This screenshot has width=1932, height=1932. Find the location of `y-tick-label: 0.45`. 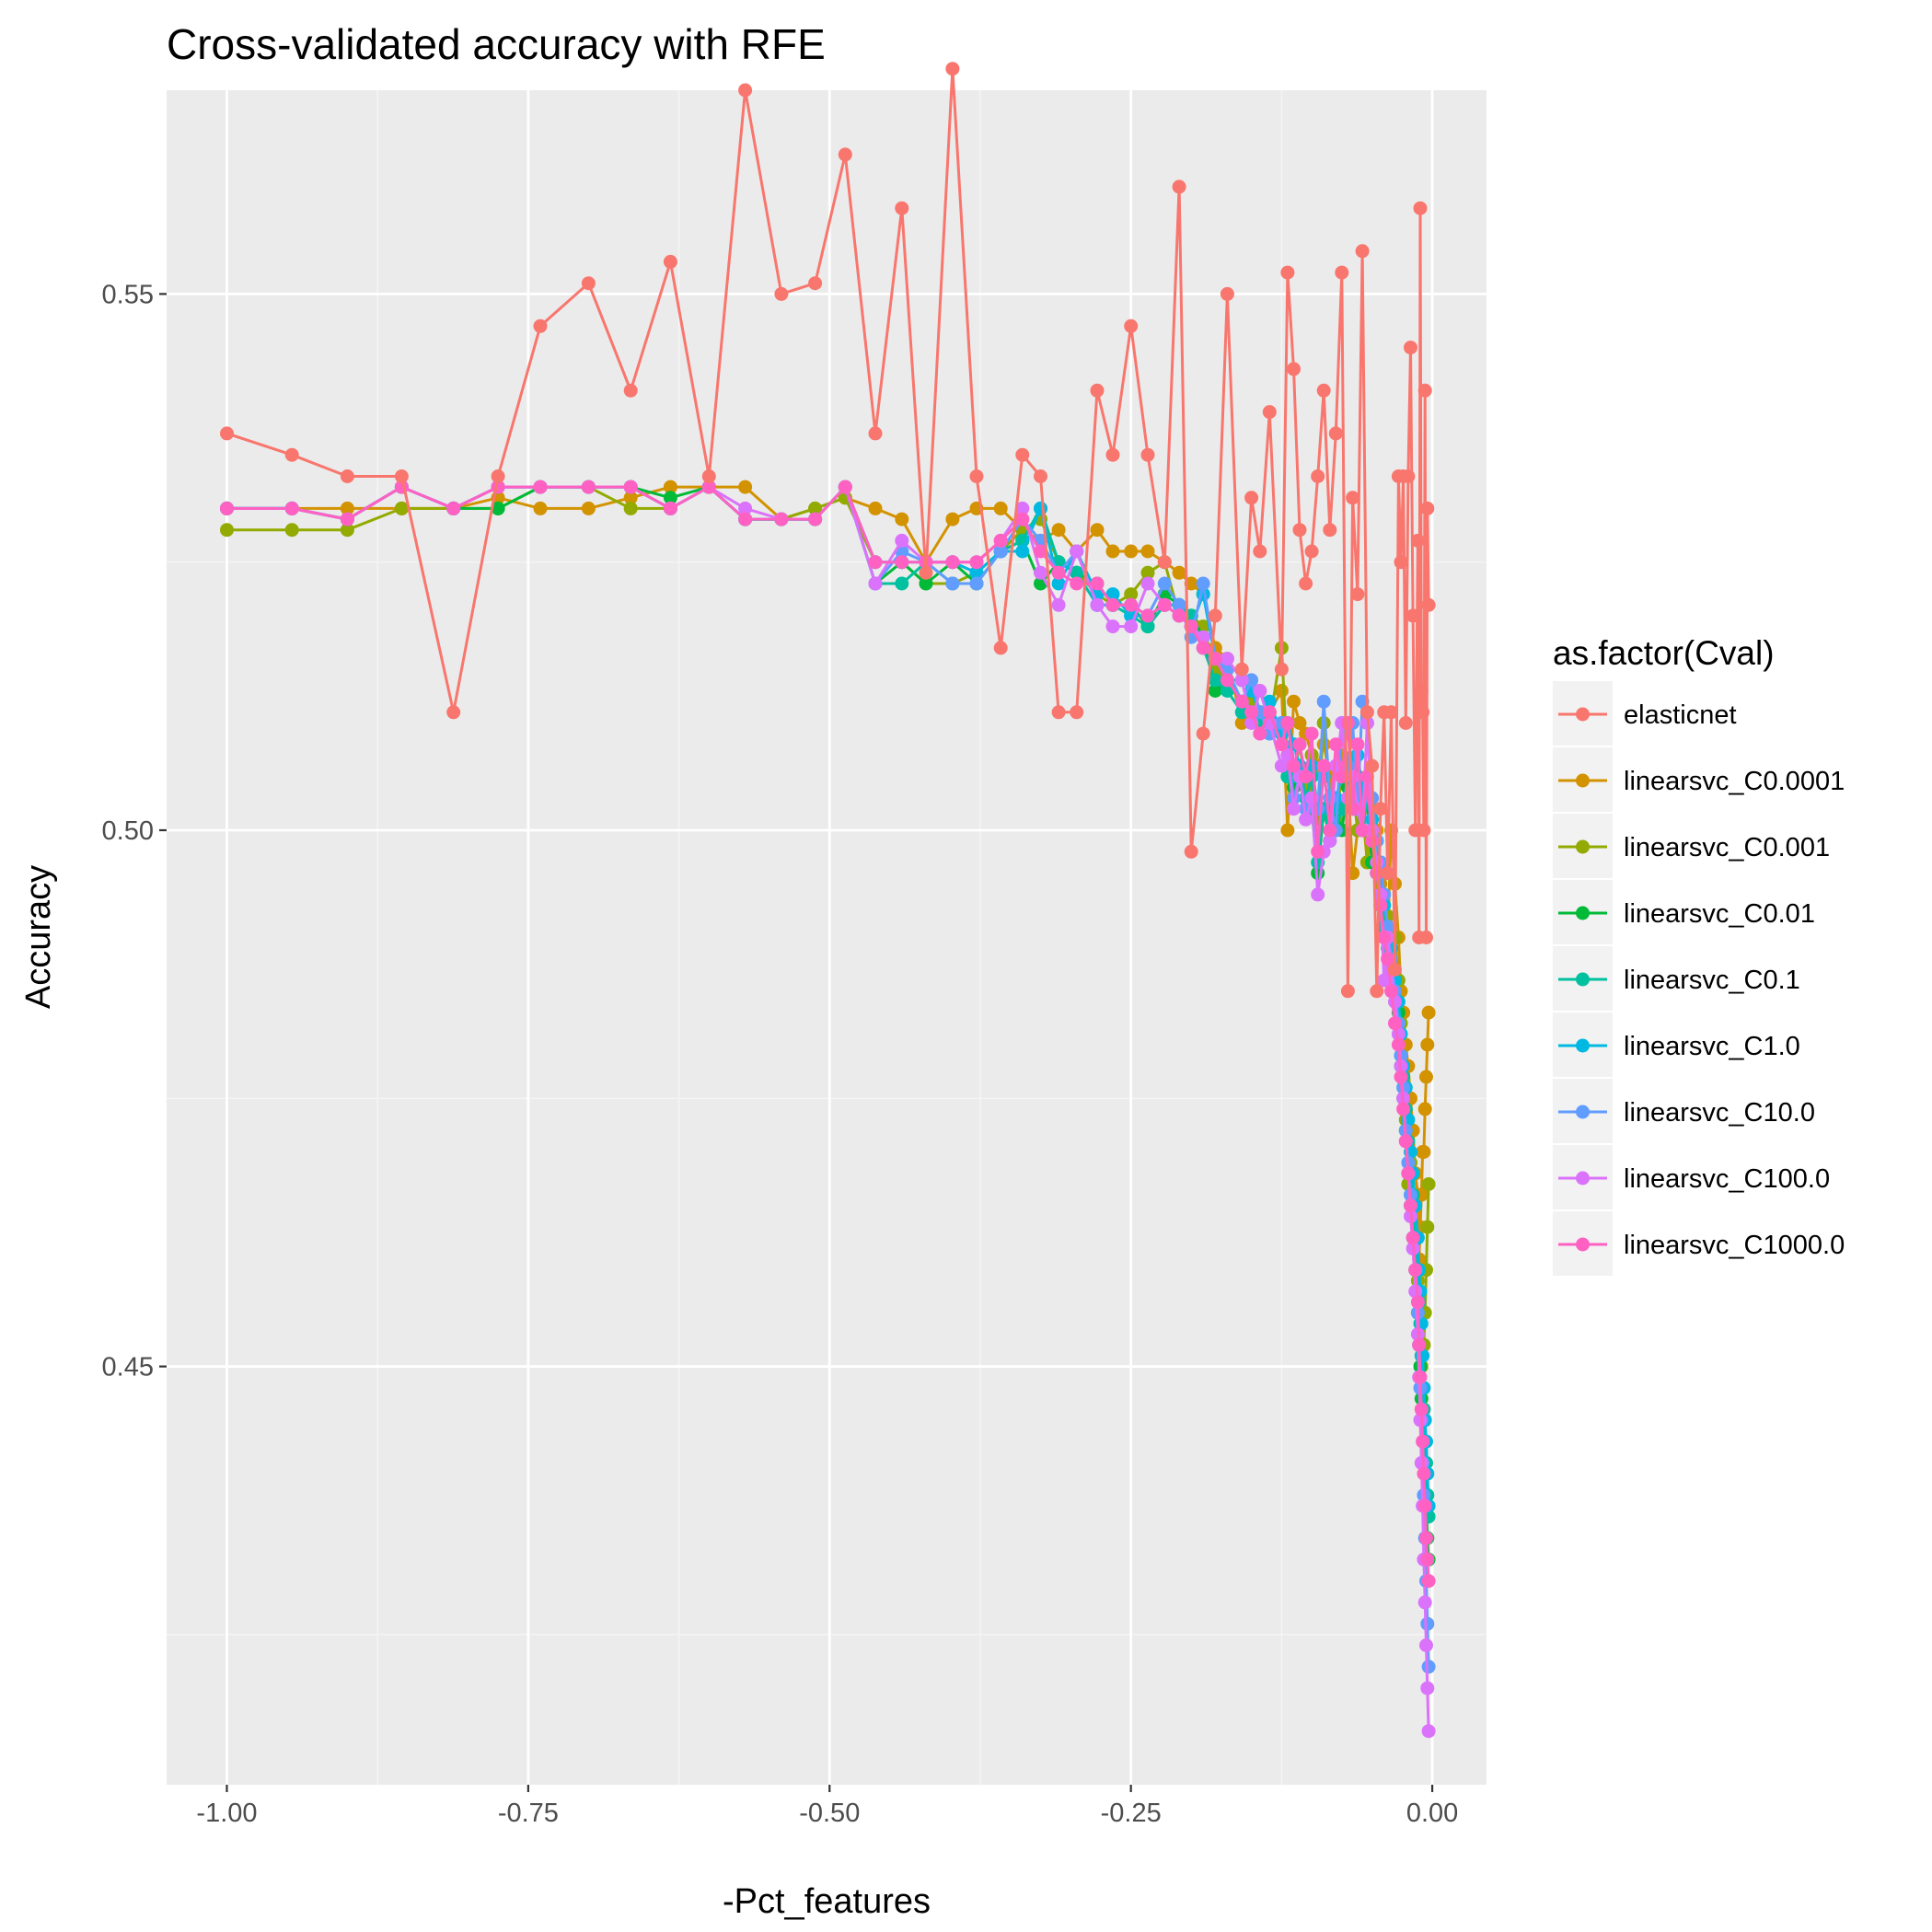

y-tick-label: 0.45 is located at coordinates (128, 1367).